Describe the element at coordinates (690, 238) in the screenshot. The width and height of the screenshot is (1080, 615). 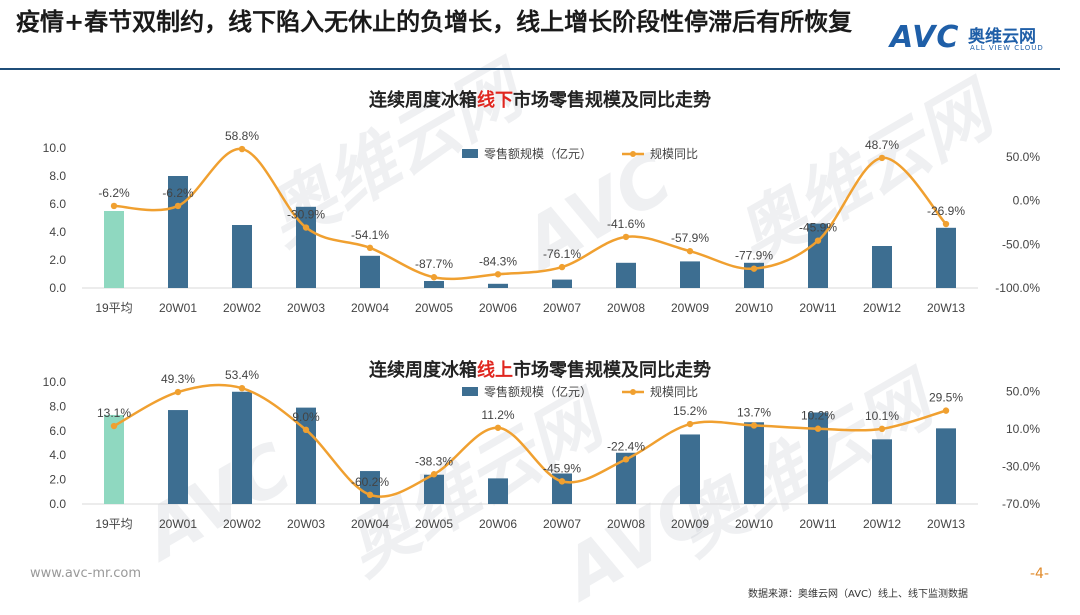
I see `data-label: -57.9%` at that location.